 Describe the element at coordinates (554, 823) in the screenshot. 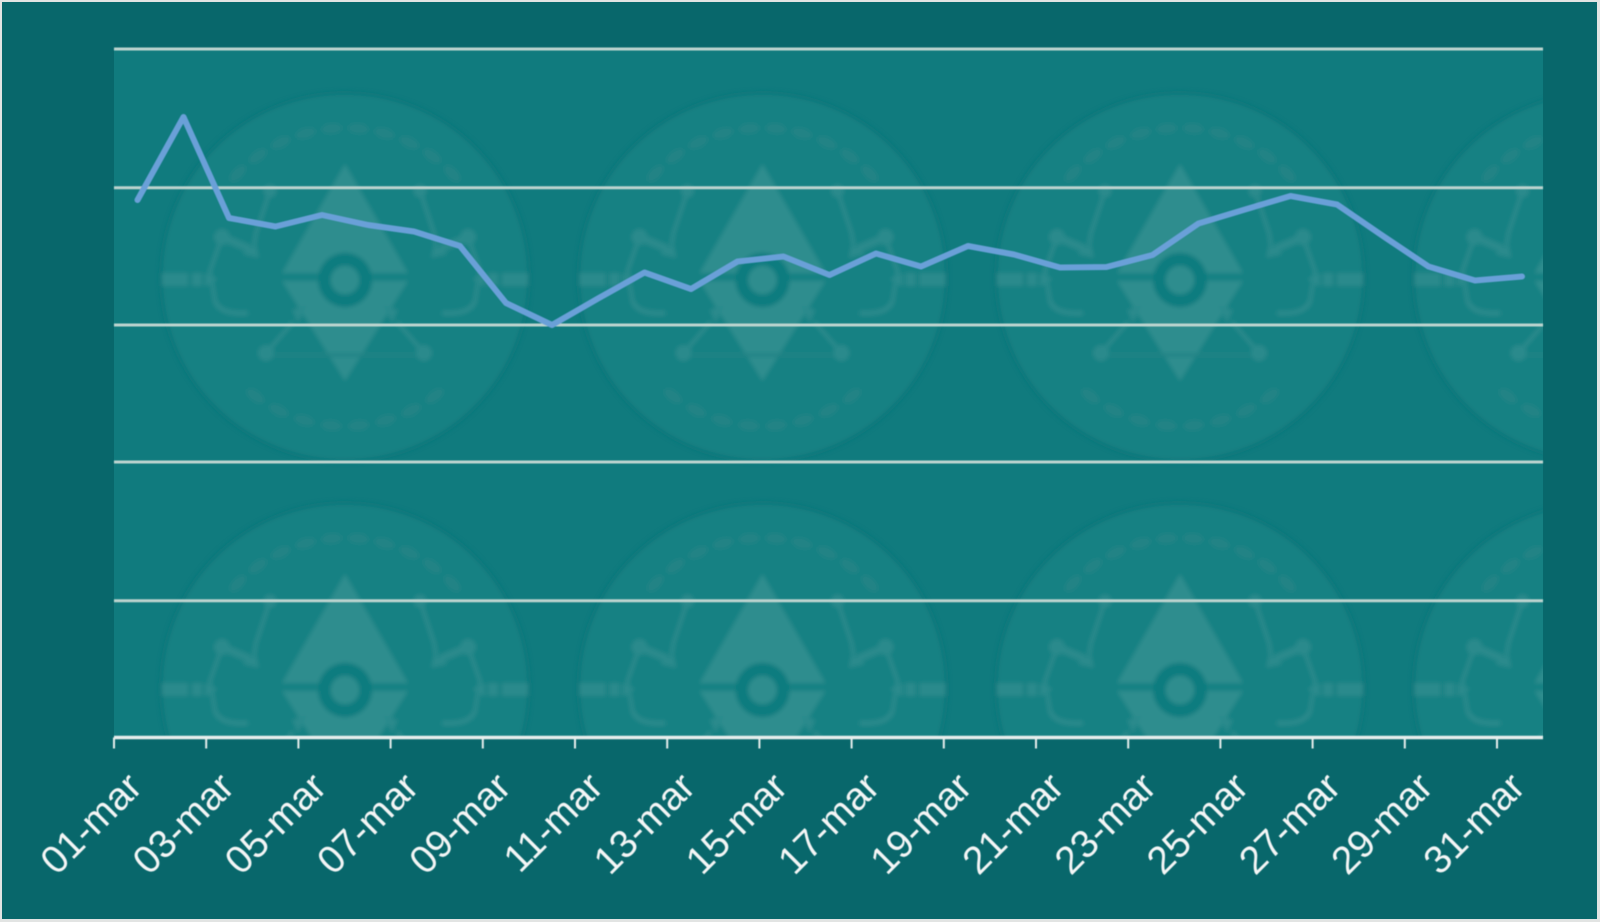

I see `svg-text: 11-mar` at that location.